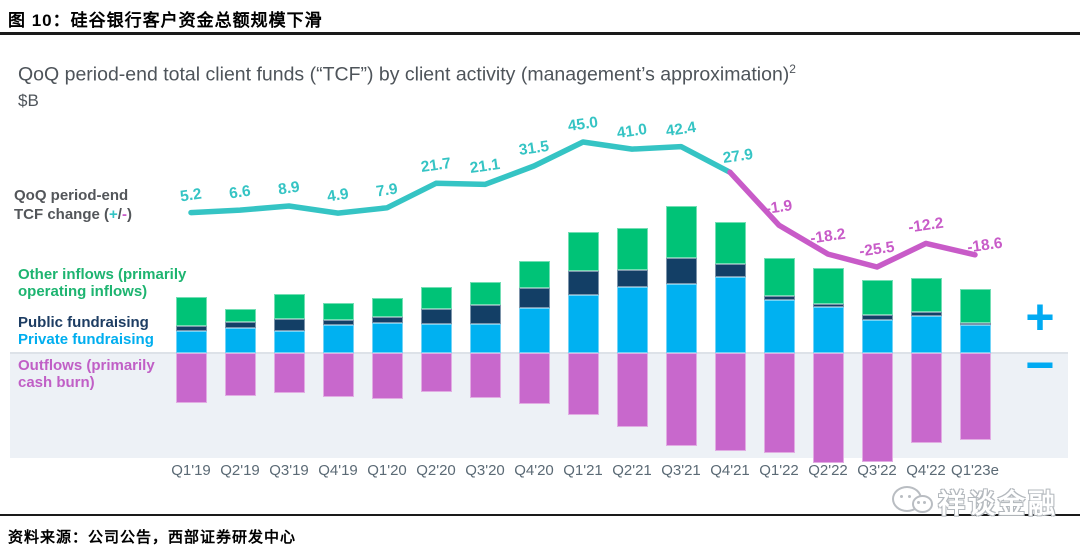 The height and width of the screenshot is (557, 1080). Describe the element at coordinates (96, 205) in the screenshot. I see `line-series-legend: QoQ period-end TCF change (+/-)` at that location.